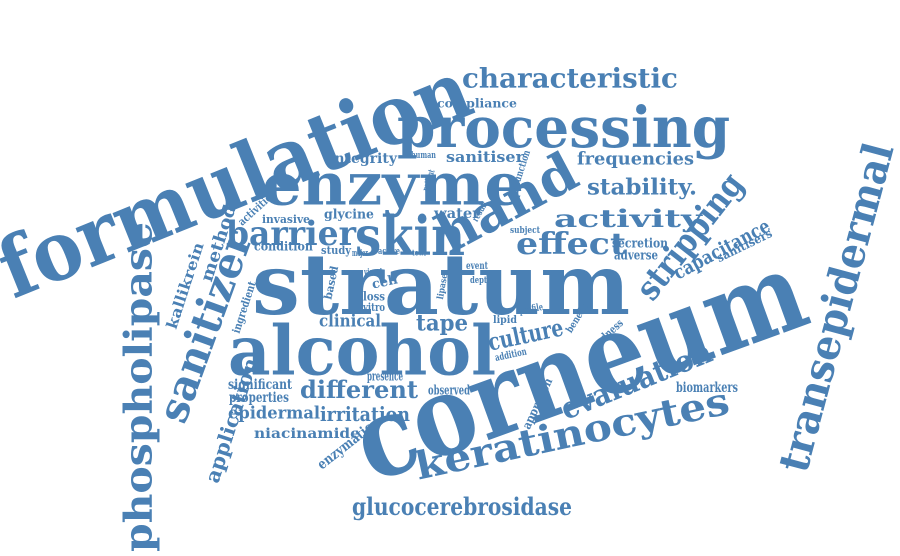  Describe the element at coordinates (477, 103) in the screenshot. I see `word-compliance: compliance` at that location.